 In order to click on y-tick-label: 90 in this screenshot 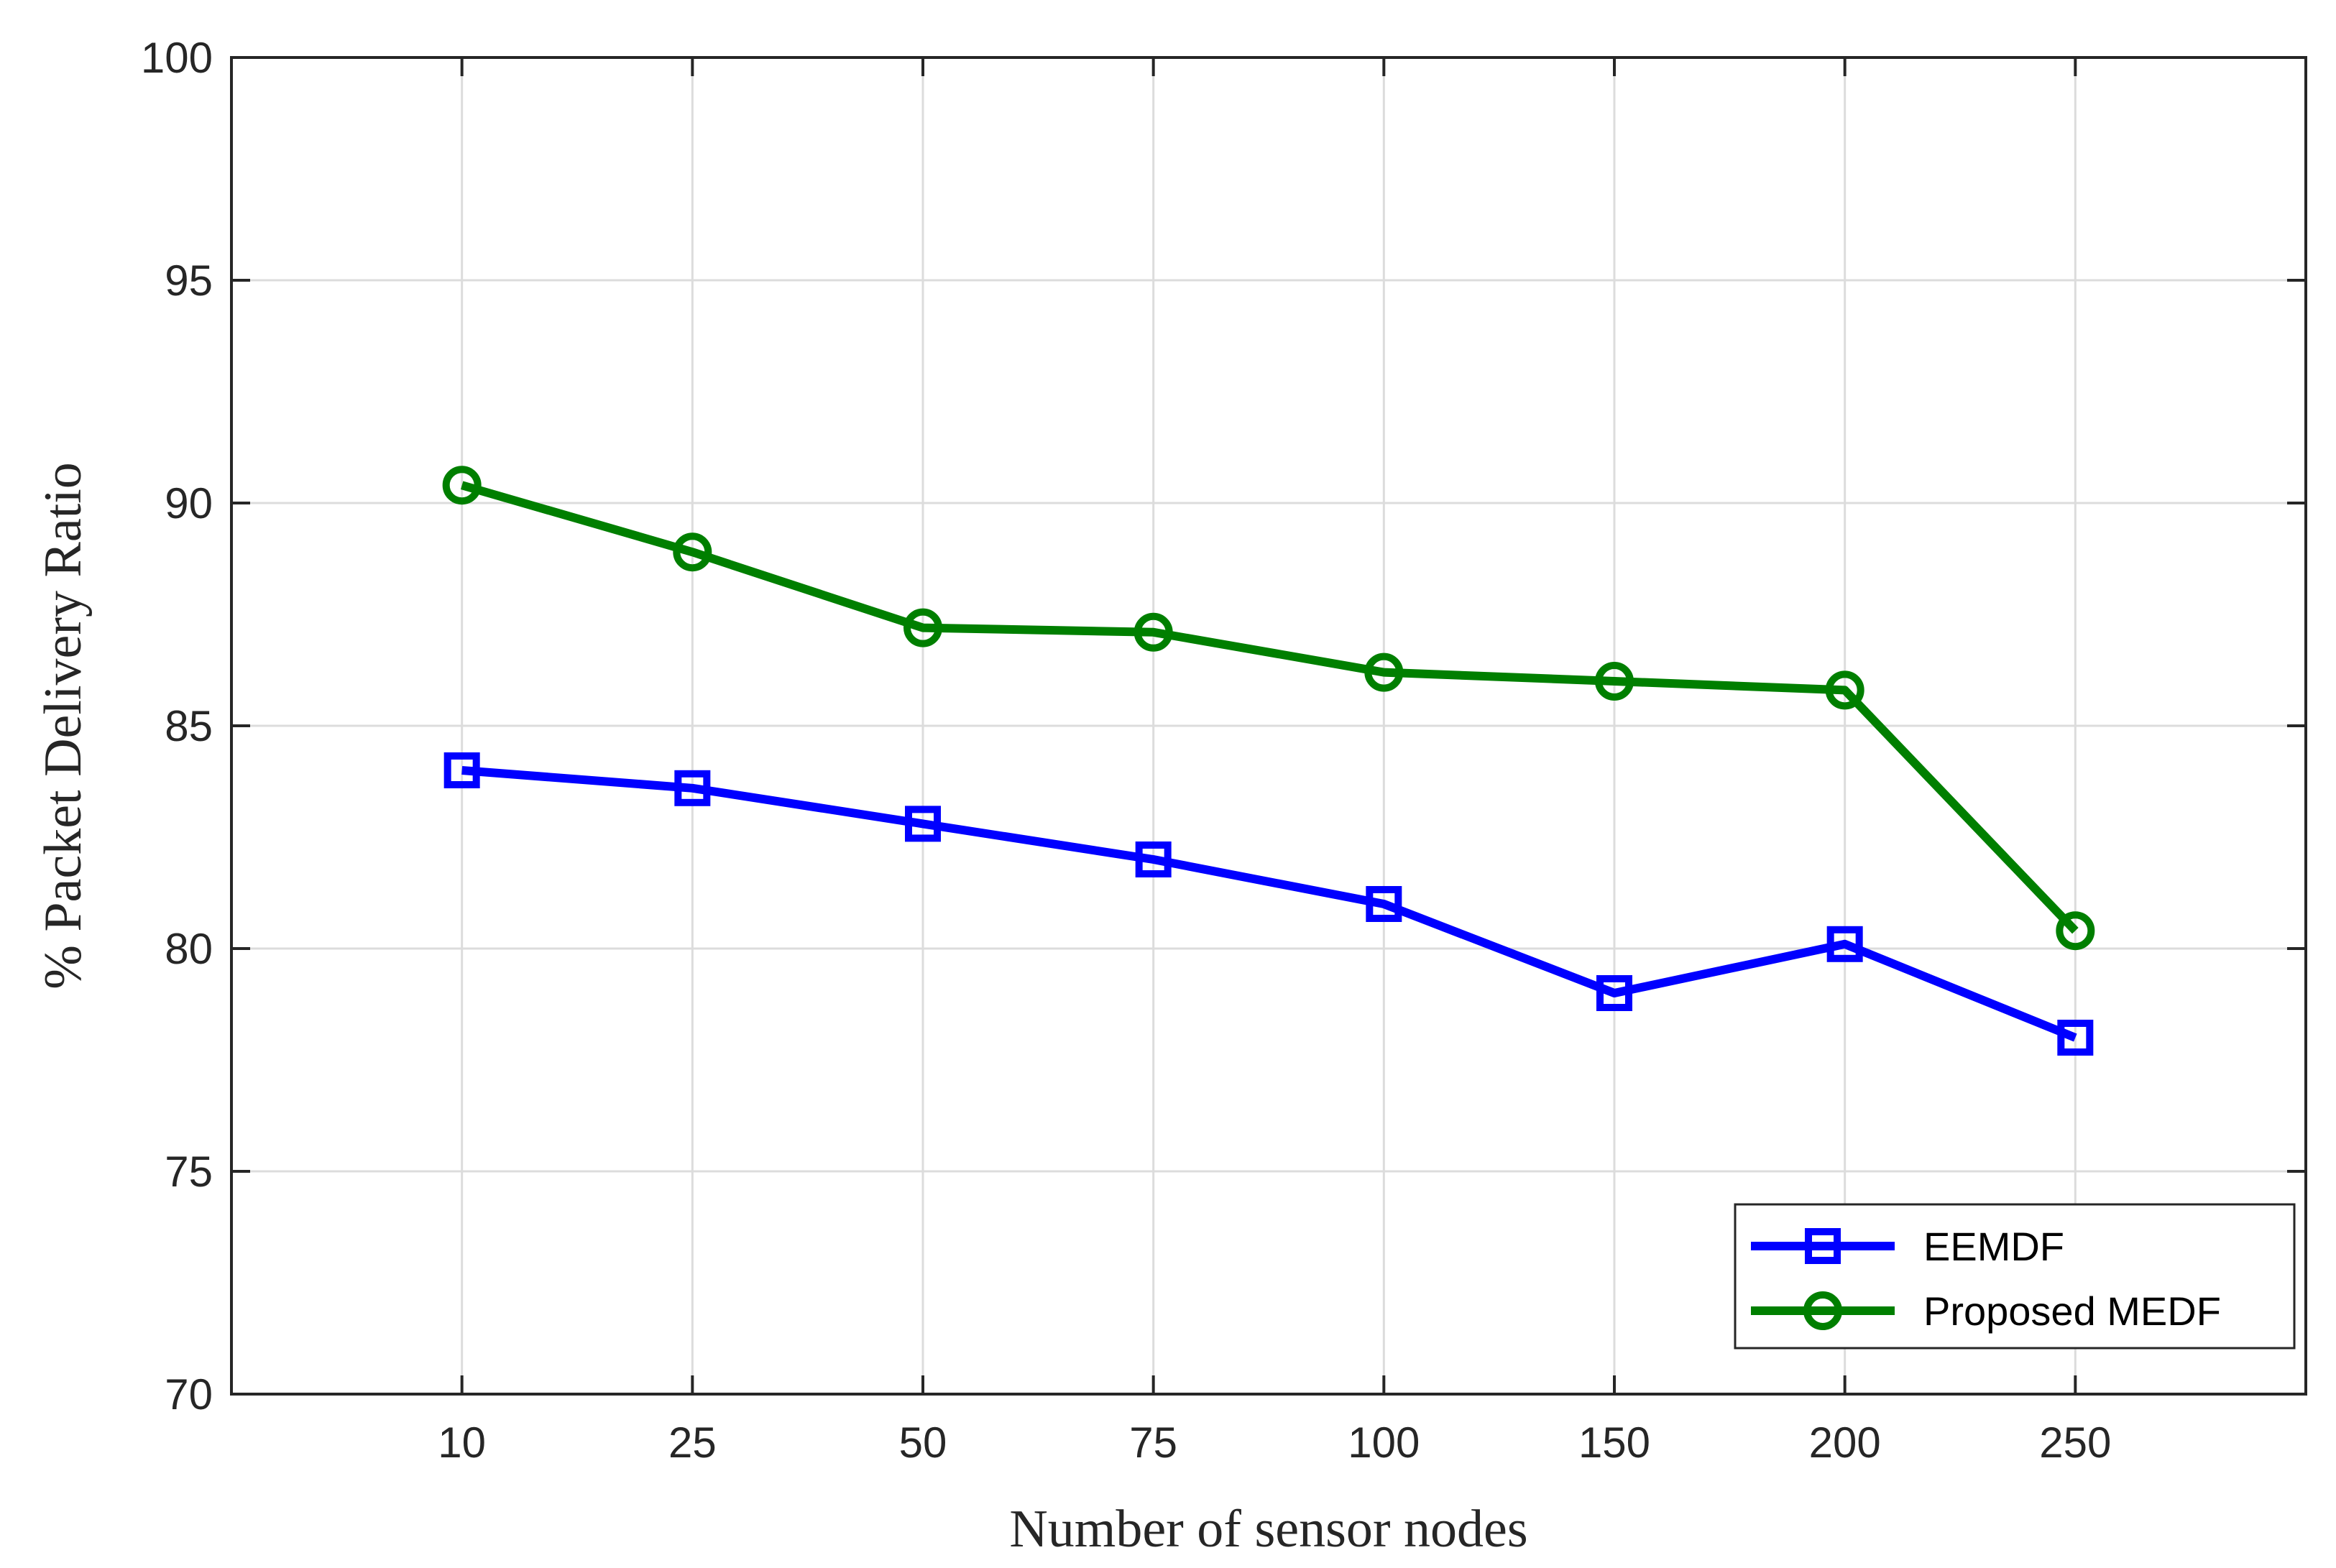, I will do `click(189, 503)`.